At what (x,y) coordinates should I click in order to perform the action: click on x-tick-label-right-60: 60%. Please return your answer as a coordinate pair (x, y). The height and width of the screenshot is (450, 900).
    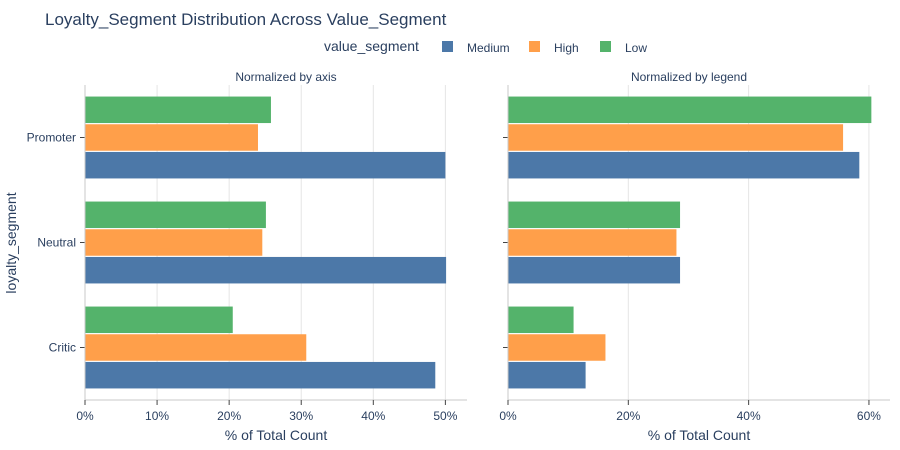
    Looking at the image, I should click on (869, 416).